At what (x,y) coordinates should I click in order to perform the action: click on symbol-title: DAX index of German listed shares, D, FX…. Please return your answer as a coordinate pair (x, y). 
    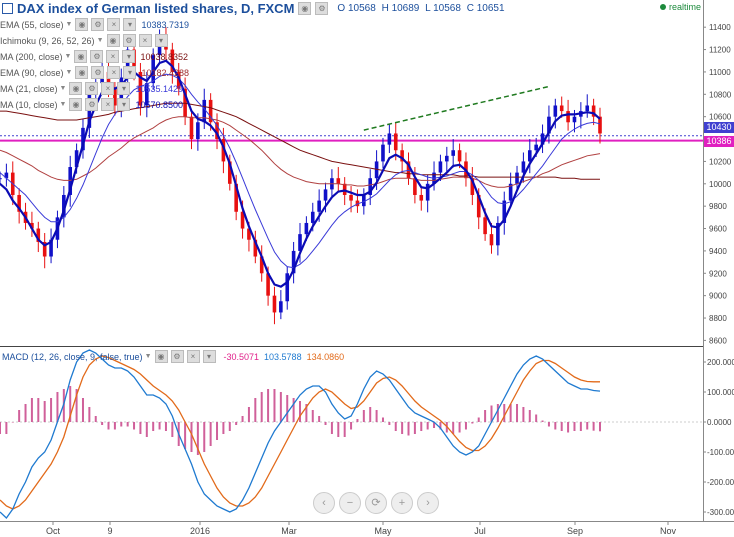
    Looking at the image, I should click on (156, 8).